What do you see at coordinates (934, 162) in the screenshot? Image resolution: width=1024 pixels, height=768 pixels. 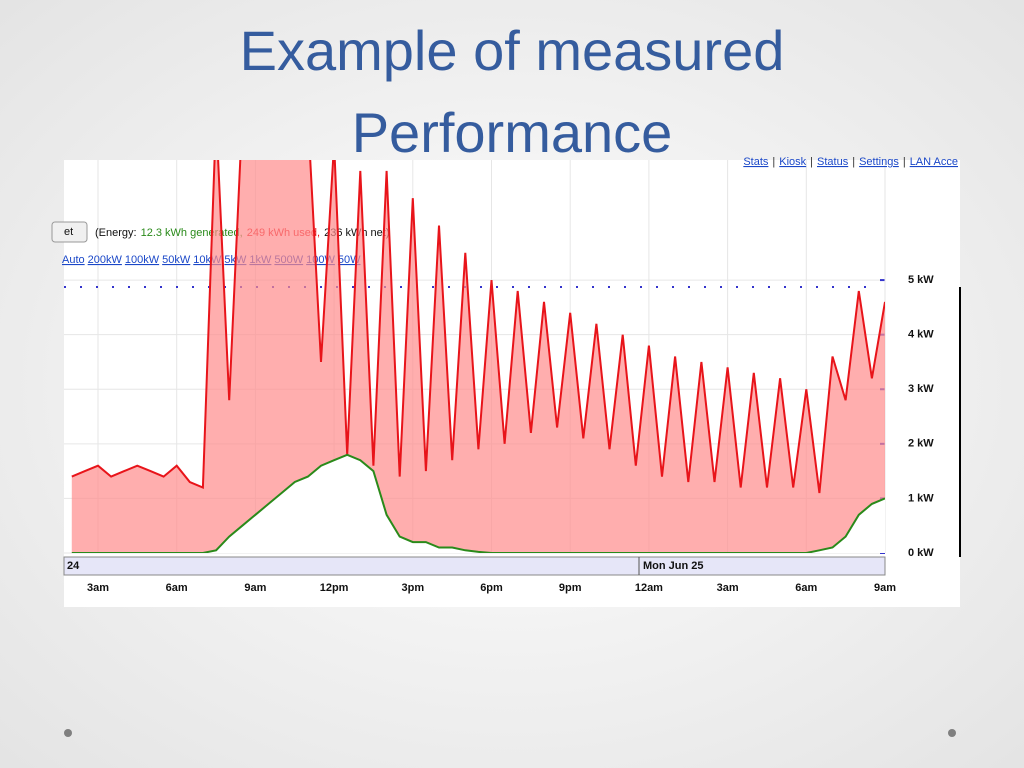 I see `toolbar-link: LAN Acce` at bounding box center [934, 162].